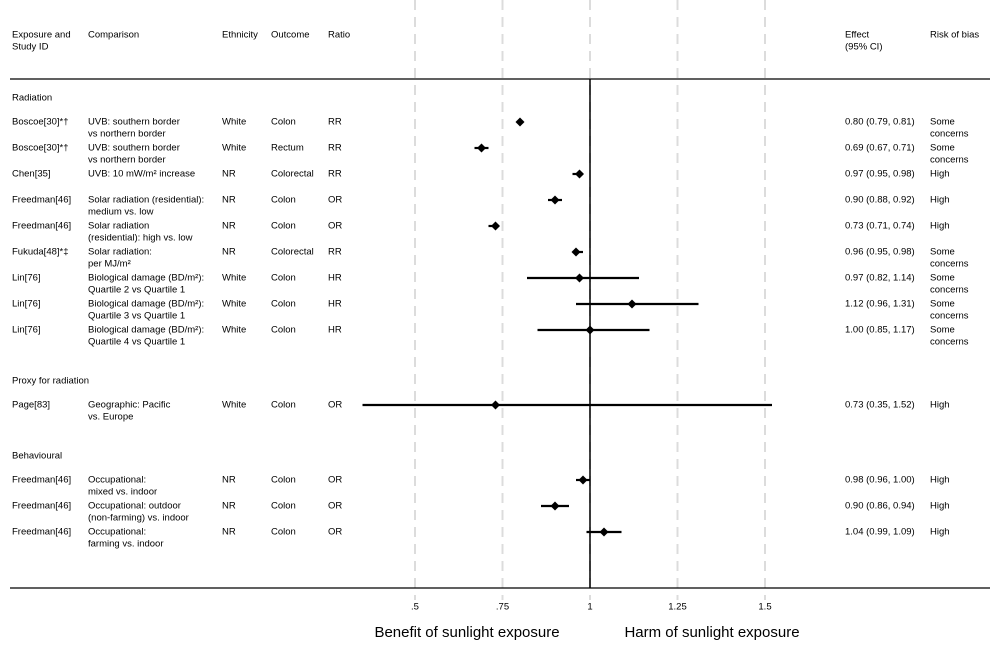 The width and height of the screenshot is (1000, 650). I want to click on effect-label: 0.97 (0.82, 1.14), so click(880, 278).